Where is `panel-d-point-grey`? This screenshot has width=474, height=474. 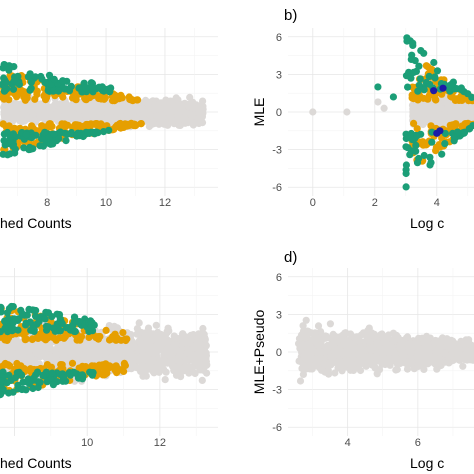 panel-d-point-grey is located at coordinates (330, 324).